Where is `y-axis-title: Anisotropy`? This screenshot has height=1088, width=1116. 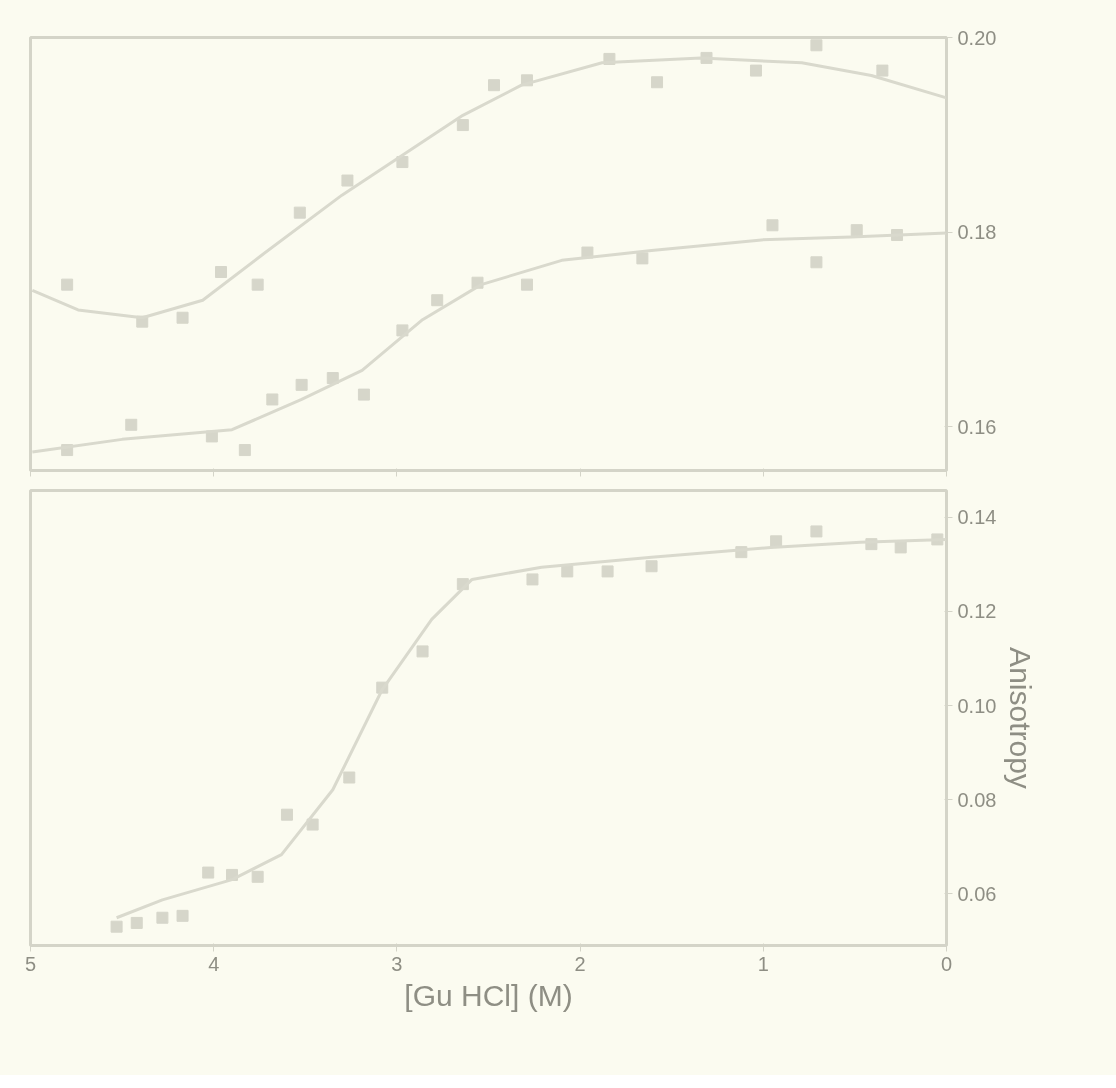
y-axis-title: Anisotropy is located at coordinates (1021, 718).